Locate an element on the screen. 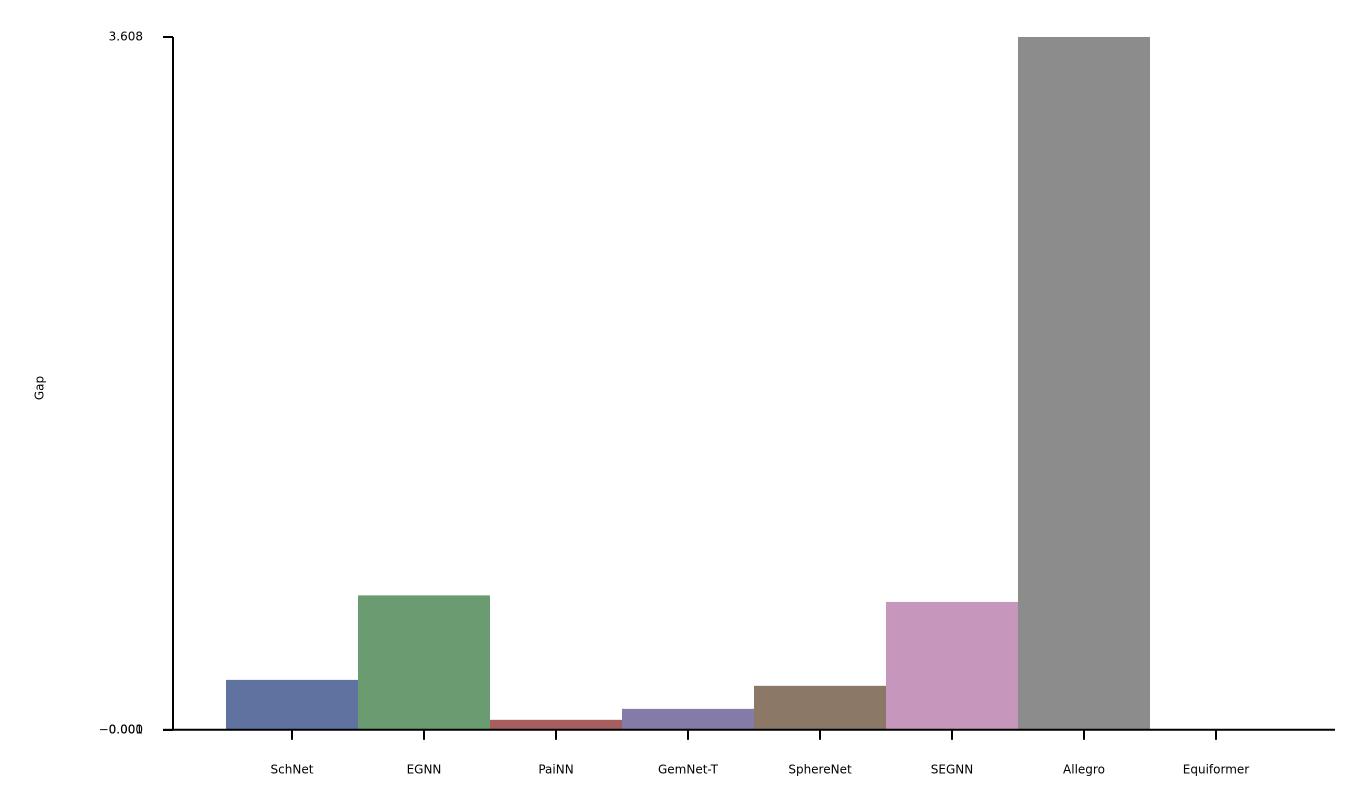 This screenshot has height=809, width=1365. y-tick-label: −0.001 is located at coordinates (121, 730).